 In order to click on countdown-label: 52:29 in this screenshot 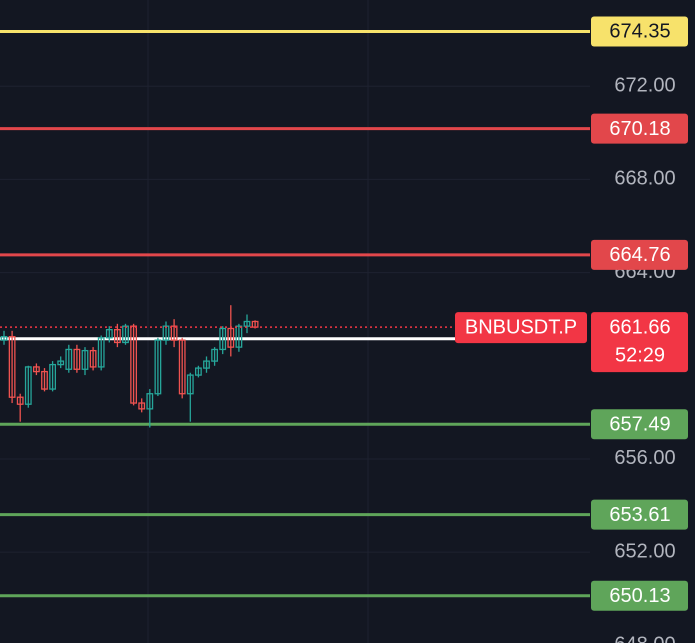, I will do `click(640, 355)`.